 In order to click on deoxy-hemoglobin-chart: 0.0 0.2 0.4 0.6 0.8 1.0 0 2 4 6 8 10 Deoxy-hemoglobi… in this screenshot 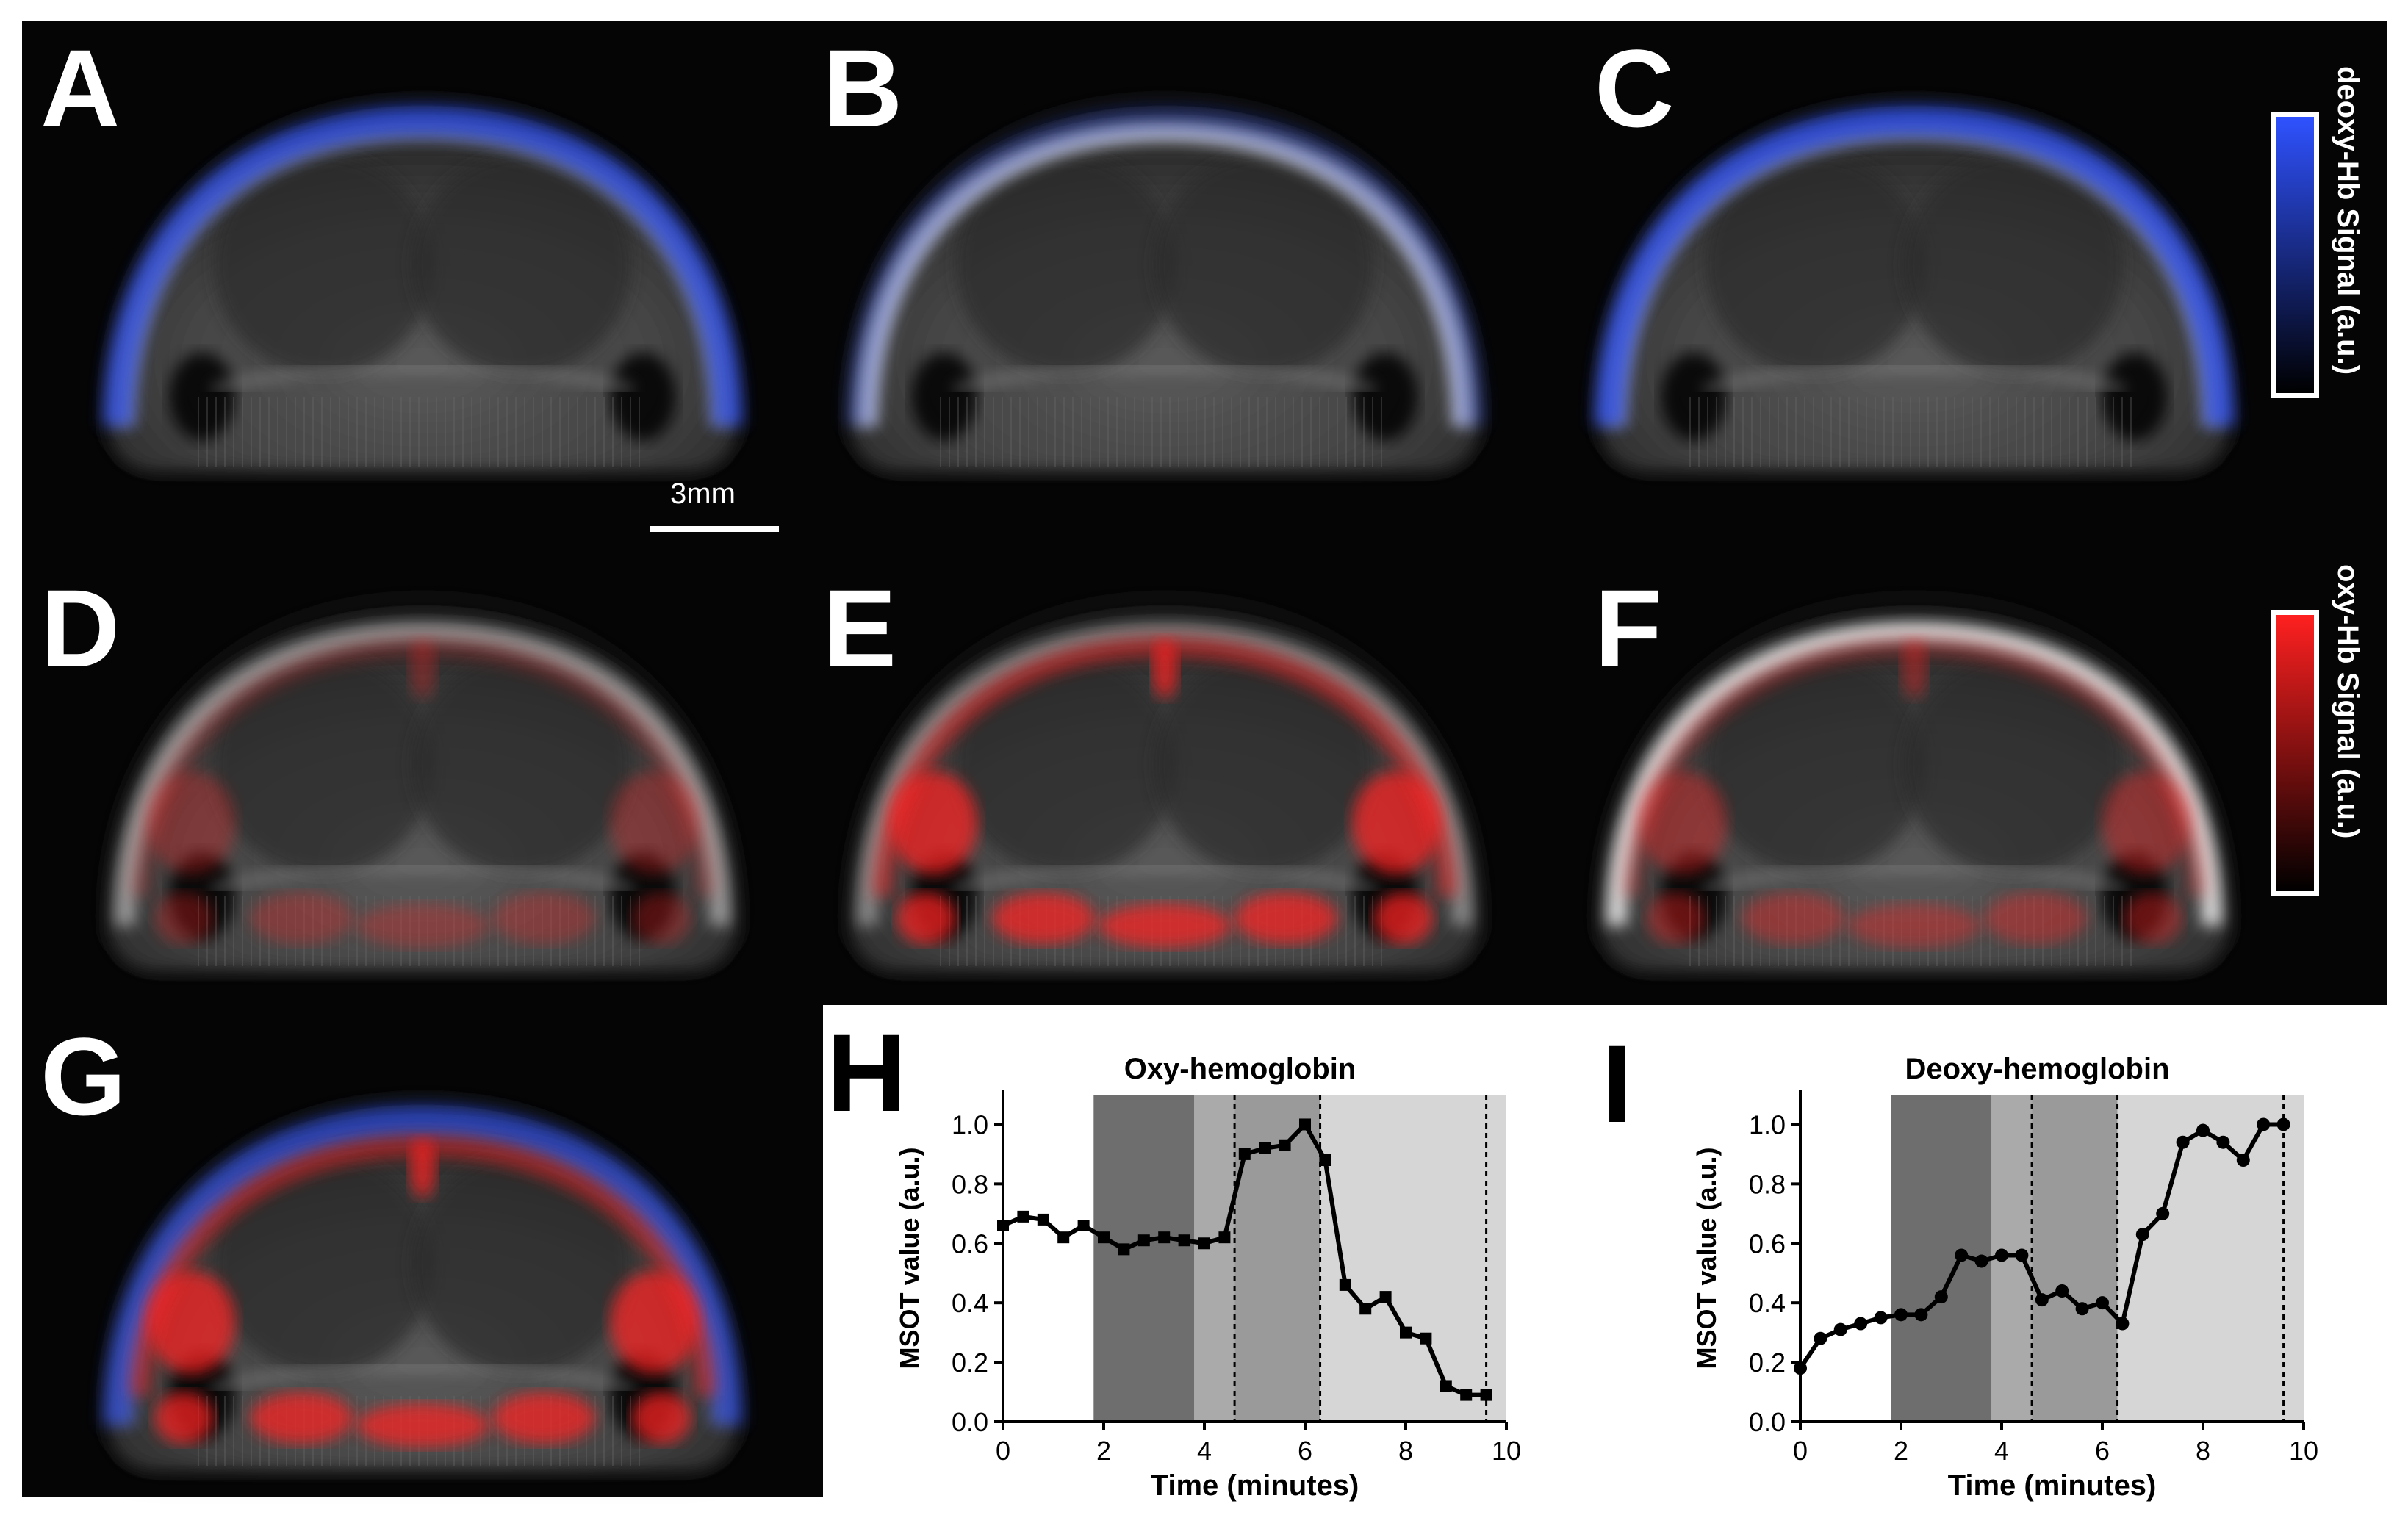, I will do `click(2005, 1277)`.